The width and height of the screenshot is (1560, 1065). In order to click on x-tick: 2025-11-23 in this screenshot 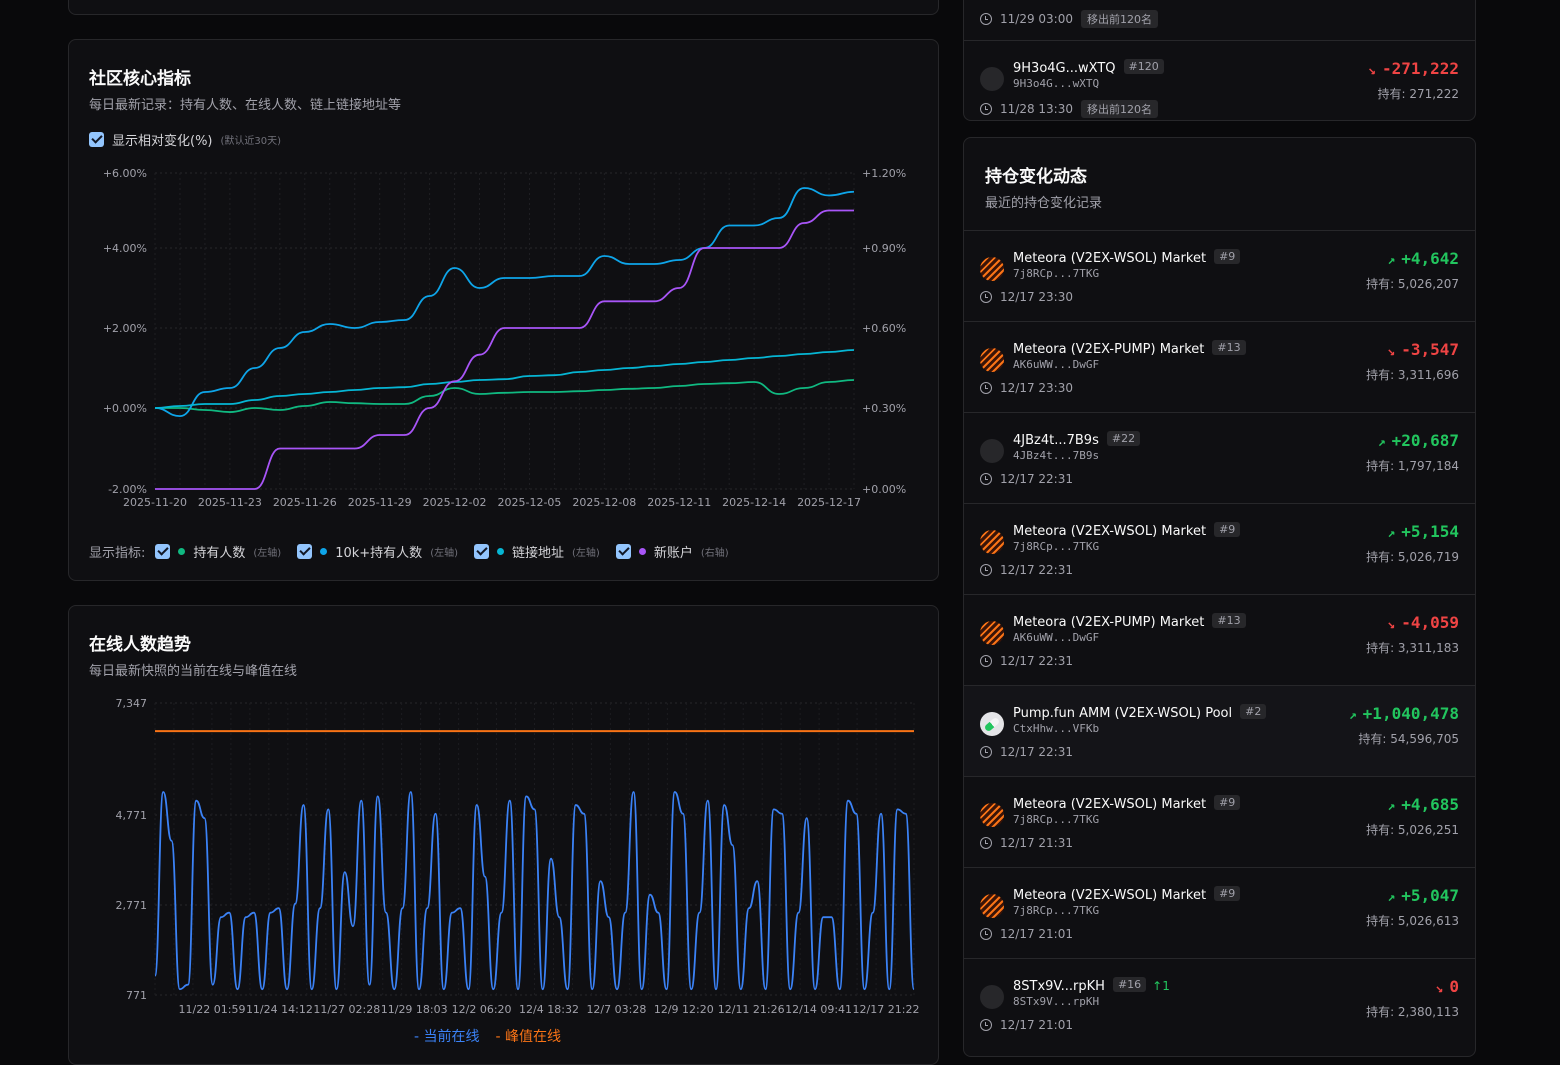, I will do `click(230, 502)`.